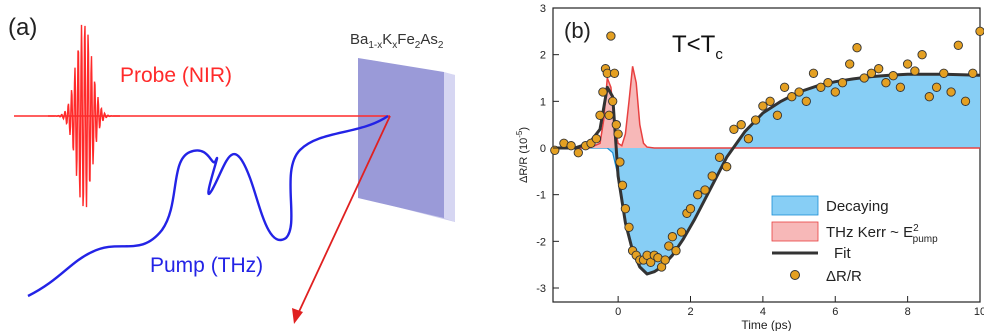 The image size is (984, 331). I want to click on y-axis-label: ΔR/R (10-5), so click(522, 155).